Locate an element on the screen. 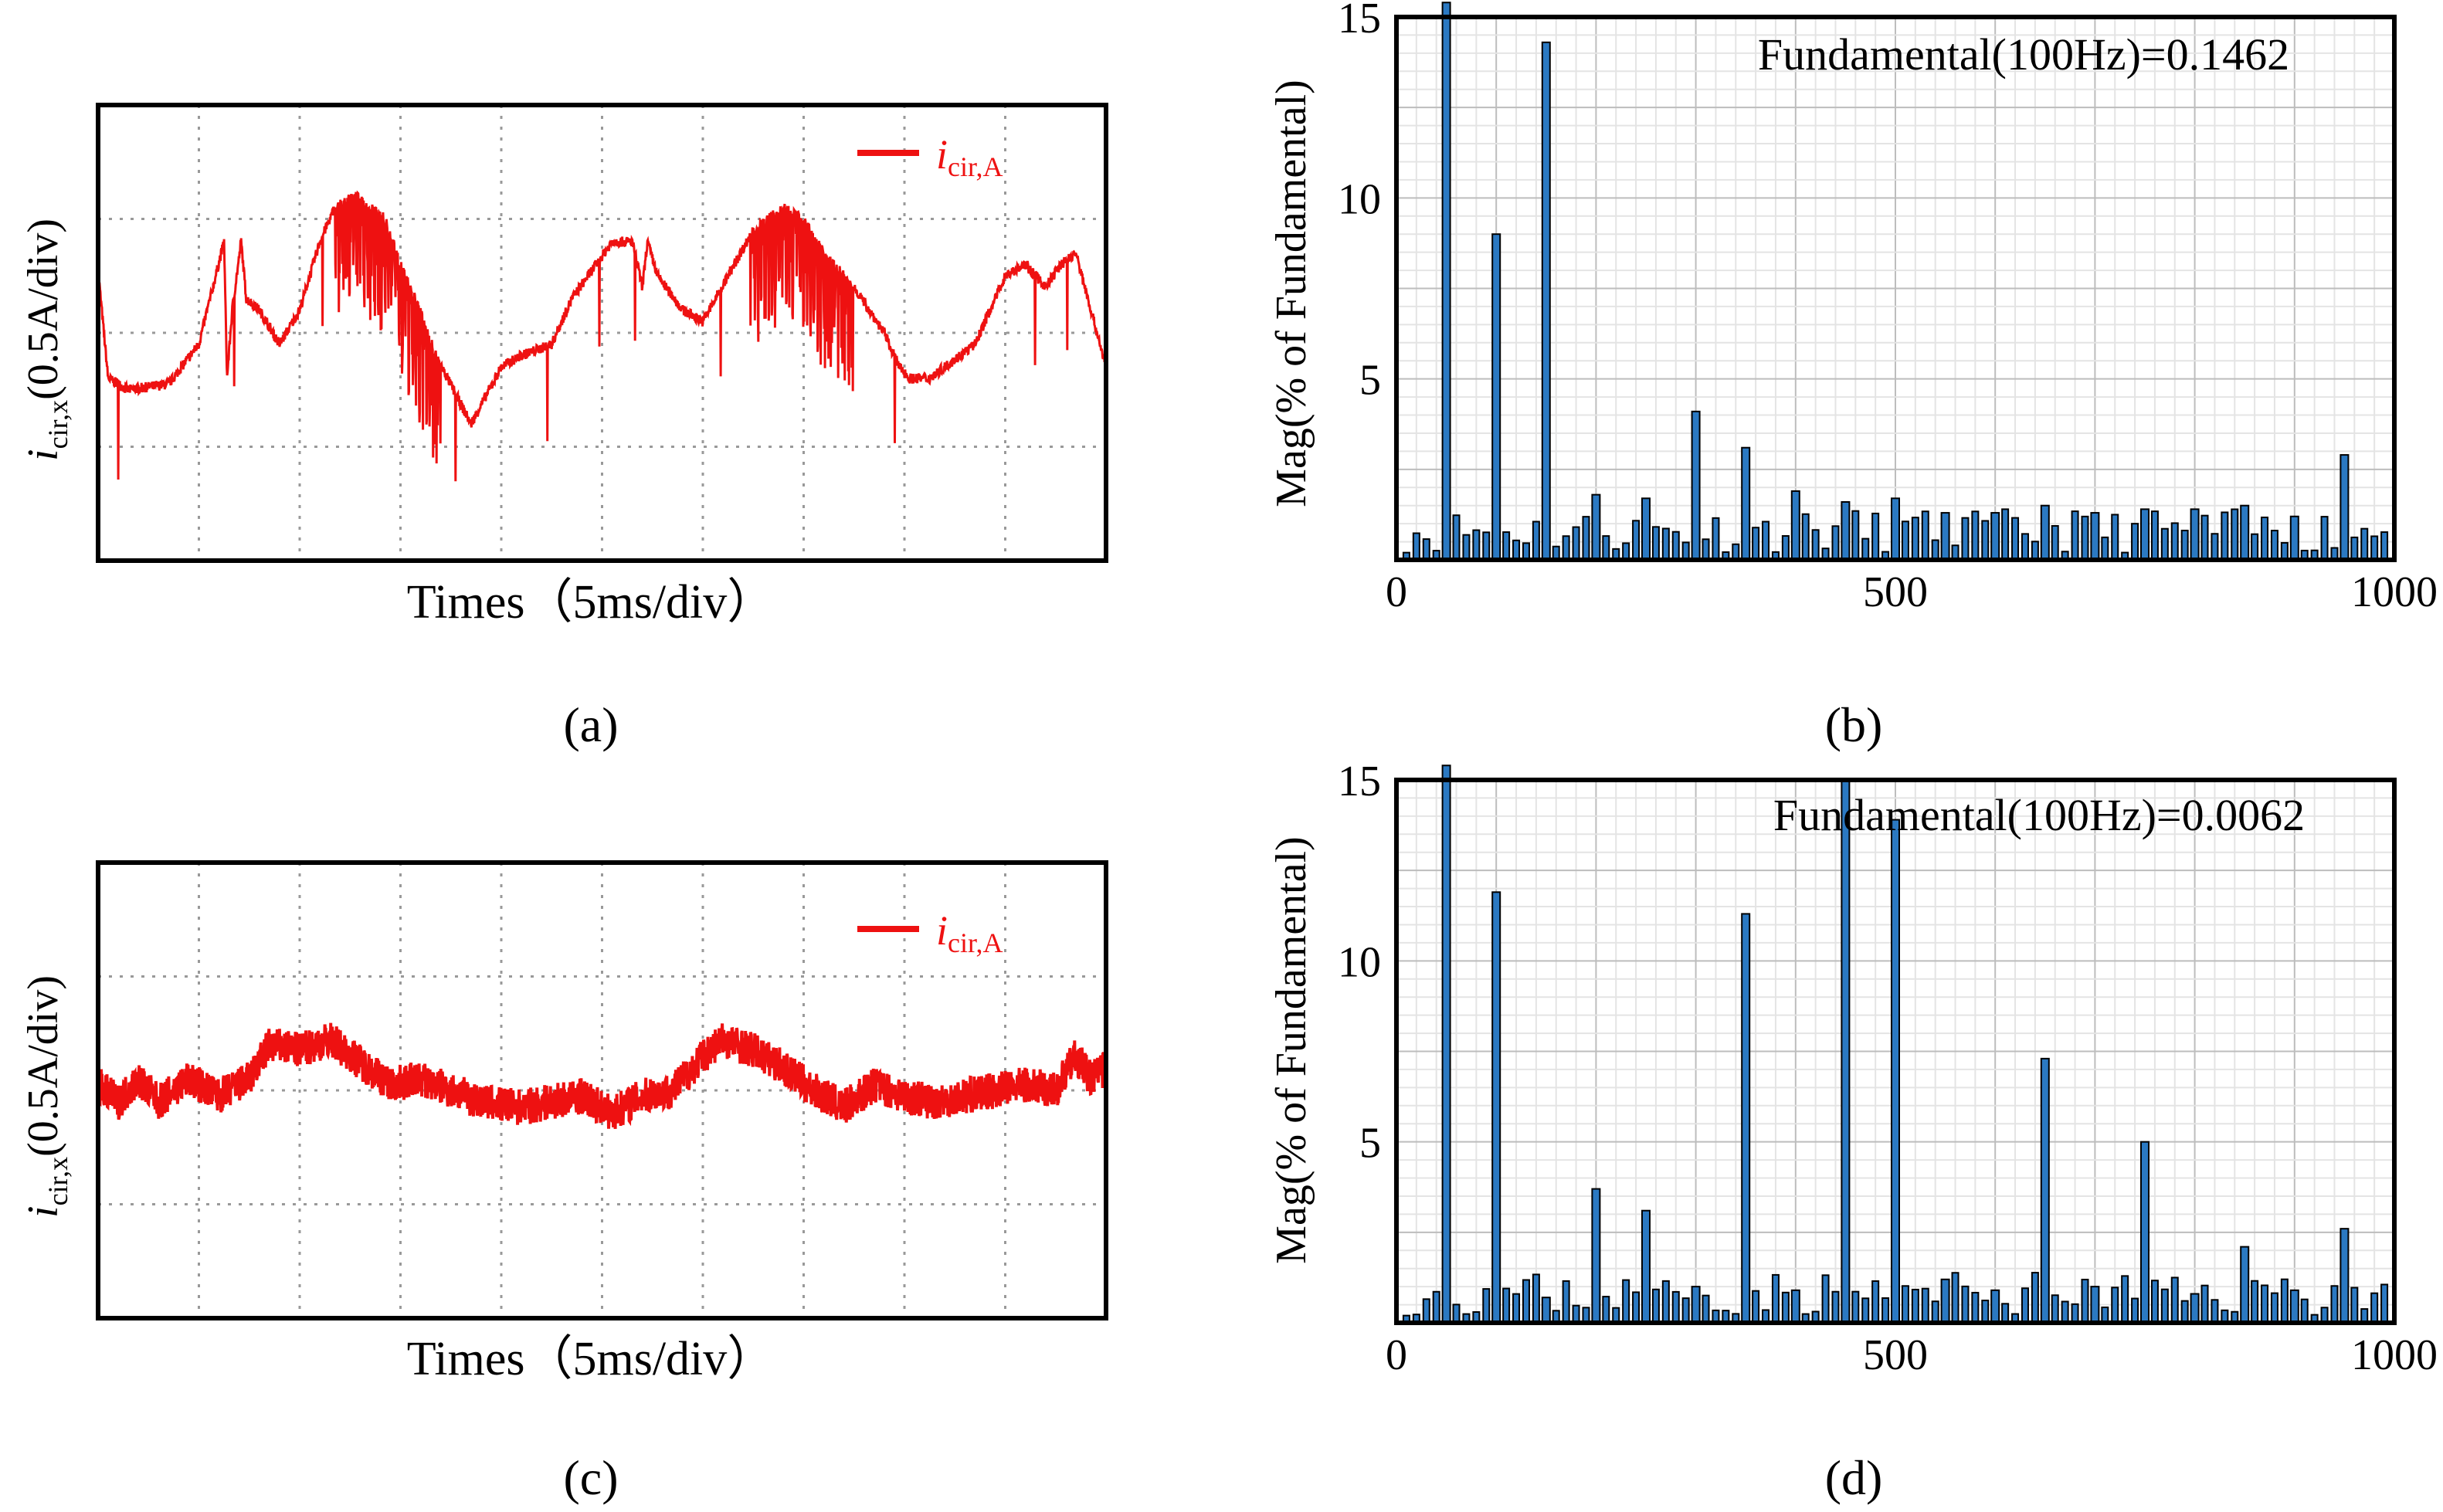 This screenshot has height=1512, width=2443. panel-b-label: (b) is located at coordinates (1854, 724).